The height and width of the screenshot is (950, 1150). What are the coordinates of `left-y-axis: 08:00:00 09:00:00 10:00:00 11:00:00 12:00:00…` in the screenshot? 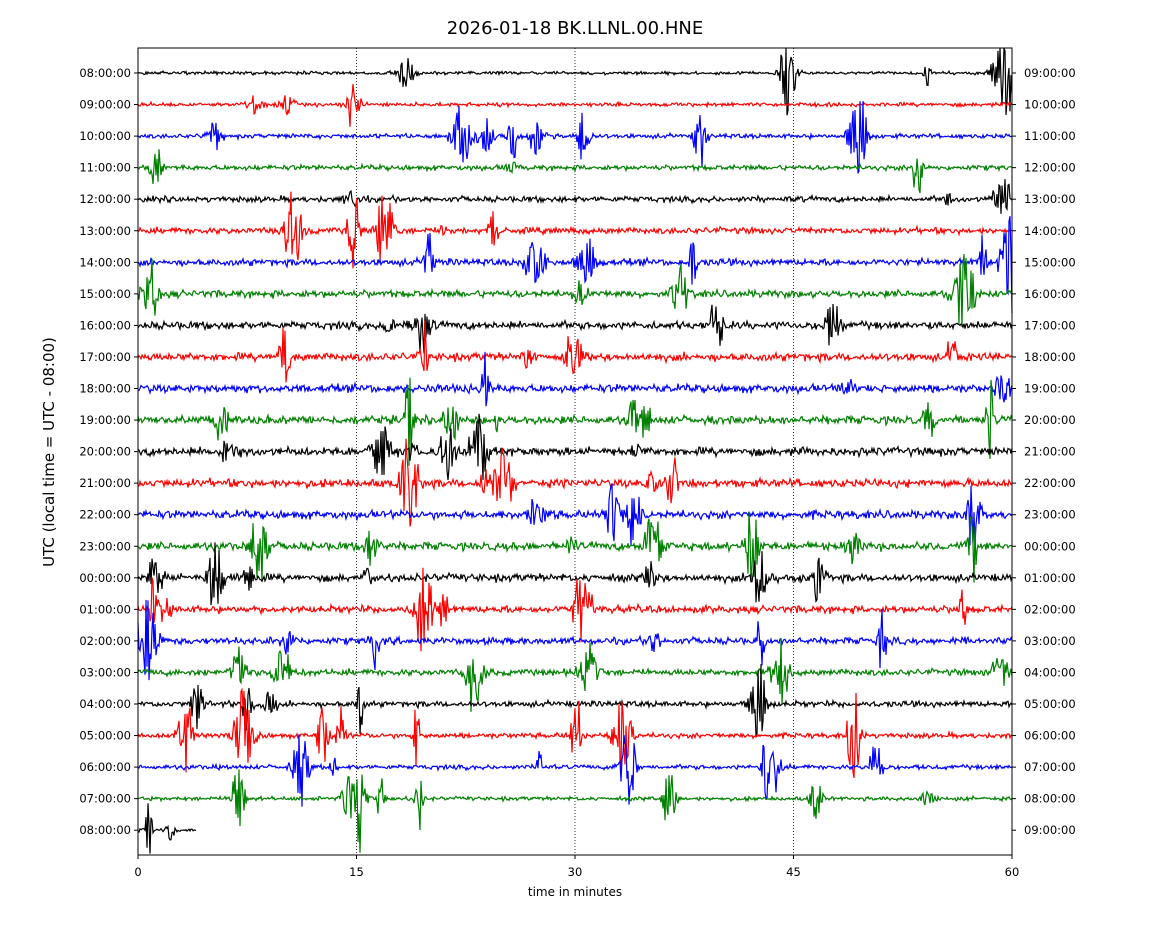 It's located at (108, 451).